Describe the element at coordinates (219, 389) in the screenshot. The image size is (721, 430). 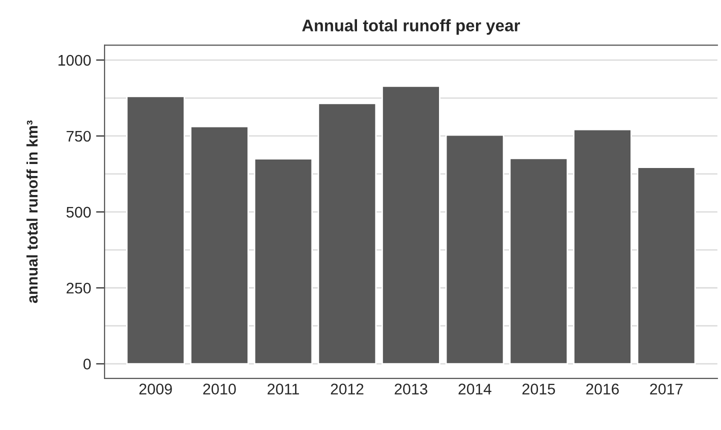
I see `x-tick-label: 2010` at that location.